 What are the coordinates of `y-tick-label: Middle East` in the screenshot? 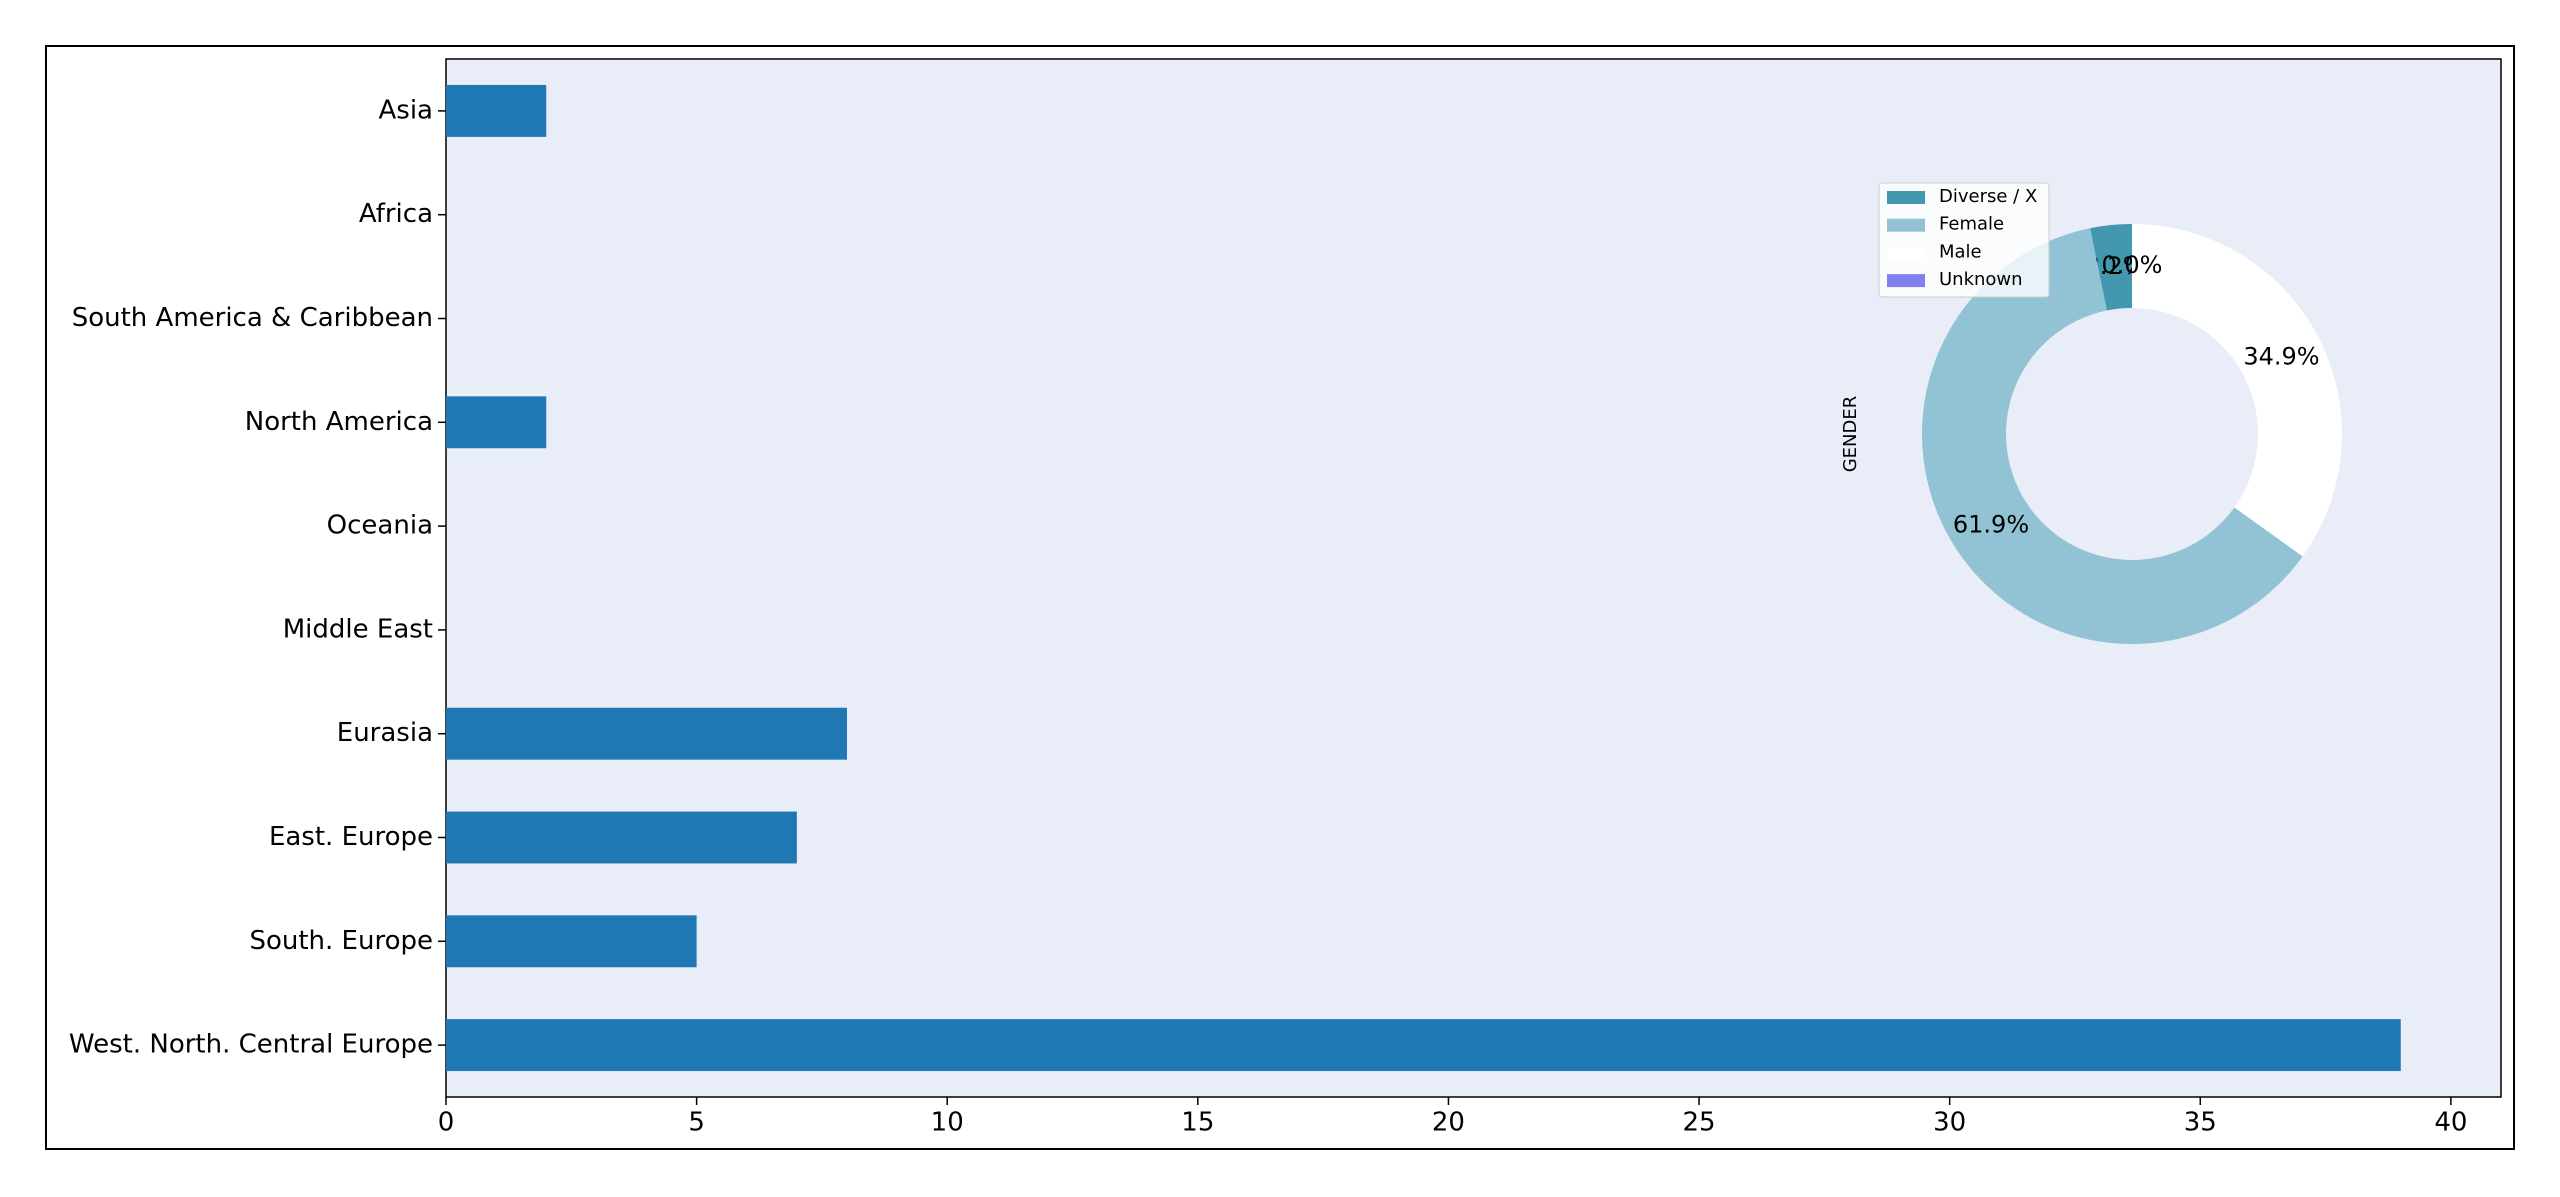 It's located at (358, 629).